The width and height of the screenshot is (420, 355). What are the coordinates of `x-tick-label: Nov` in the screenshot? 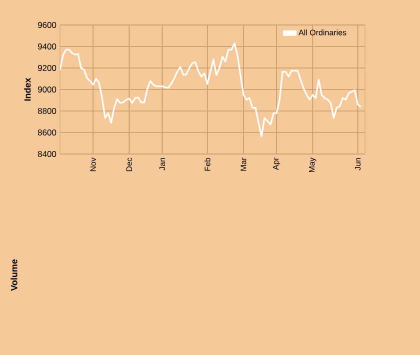 It's located at (93, 165).